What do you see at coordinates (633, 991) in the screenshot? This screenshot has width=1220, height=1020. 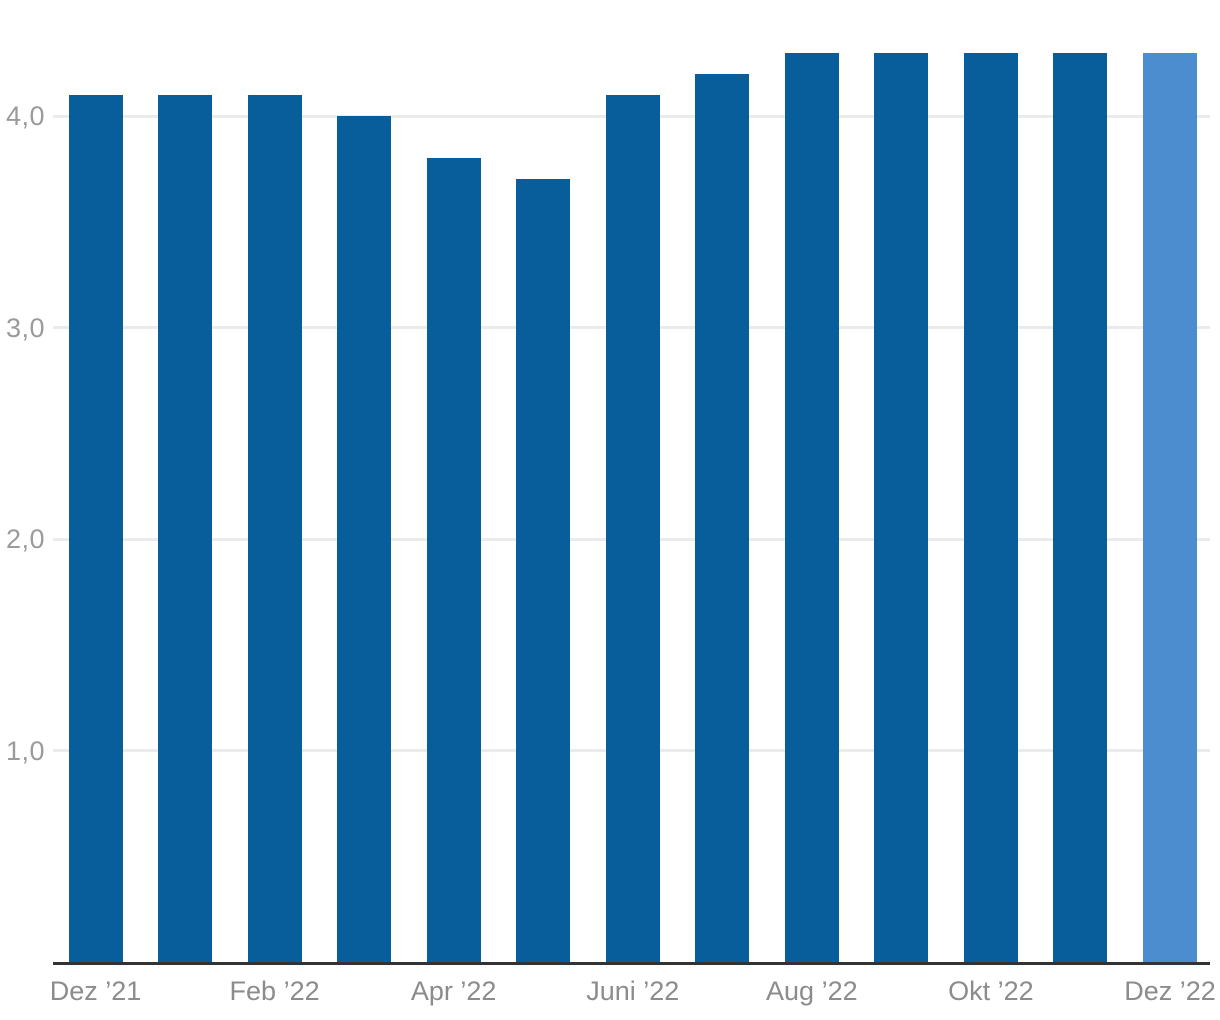 I see `x-tick-label: Juni ’22` at bounding box center [633, 991].